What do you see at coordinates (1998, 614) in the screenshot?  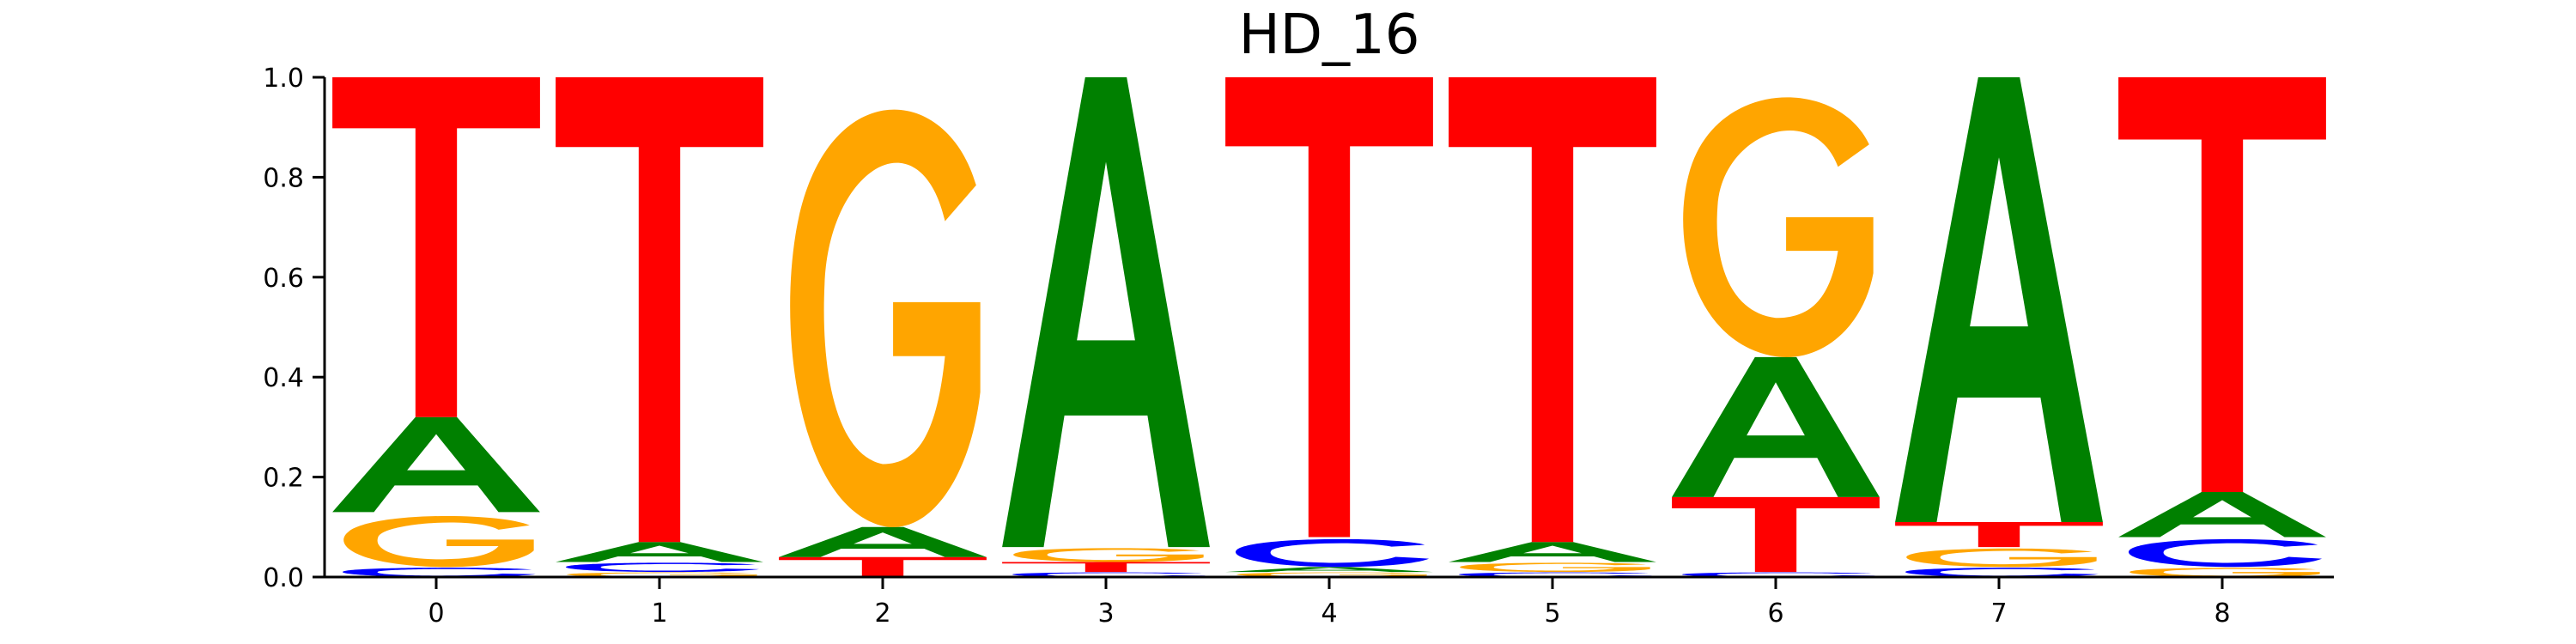 I see `x-tick-label: 7` at bounding box center [1998, 614].